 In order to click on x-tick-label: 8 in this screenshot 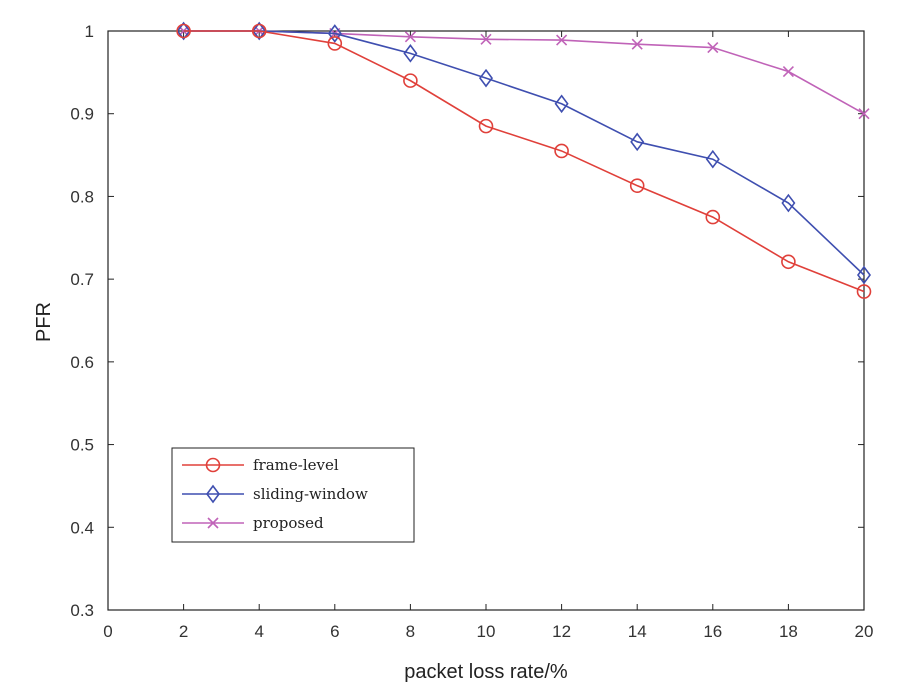, I will do `click(410, 631)`.